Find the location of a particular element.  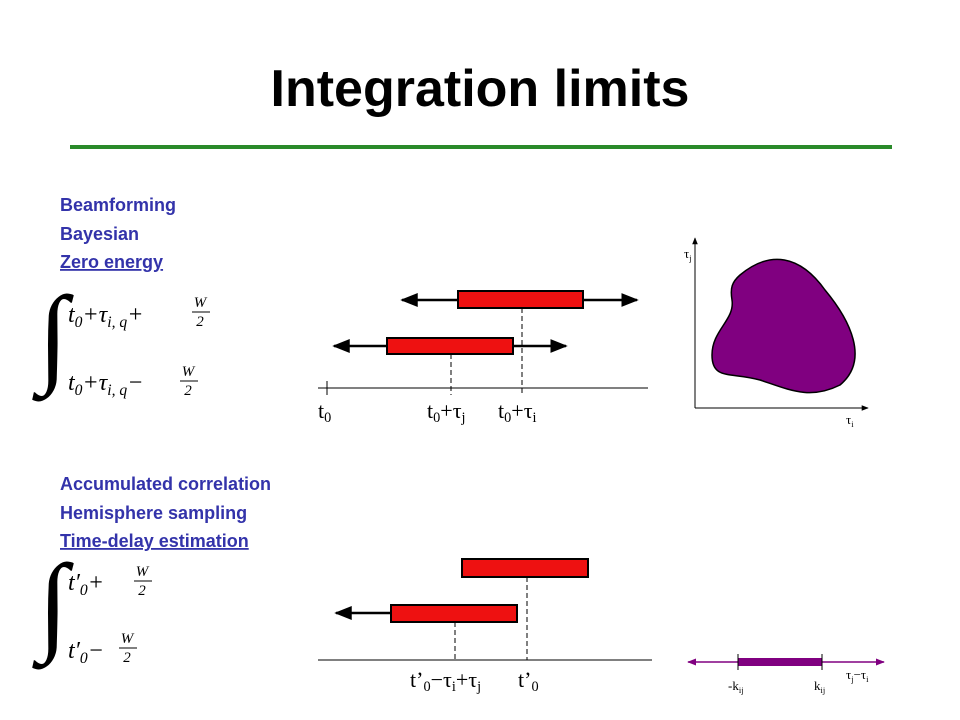

text-part: -k is located at coordinates (733, 685).